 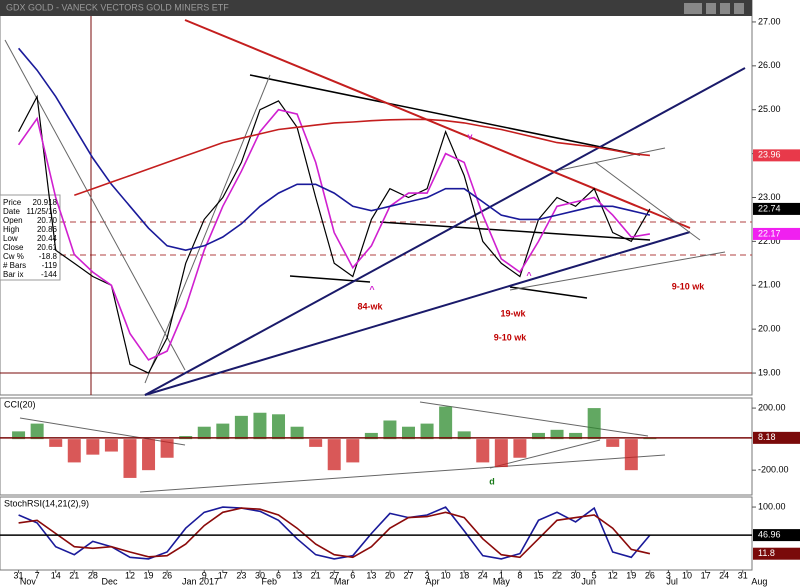 What do you see at coordinates (13, 256) in the screenshot?
I see `info-label: Cw %` at bounding box center [13, 256].